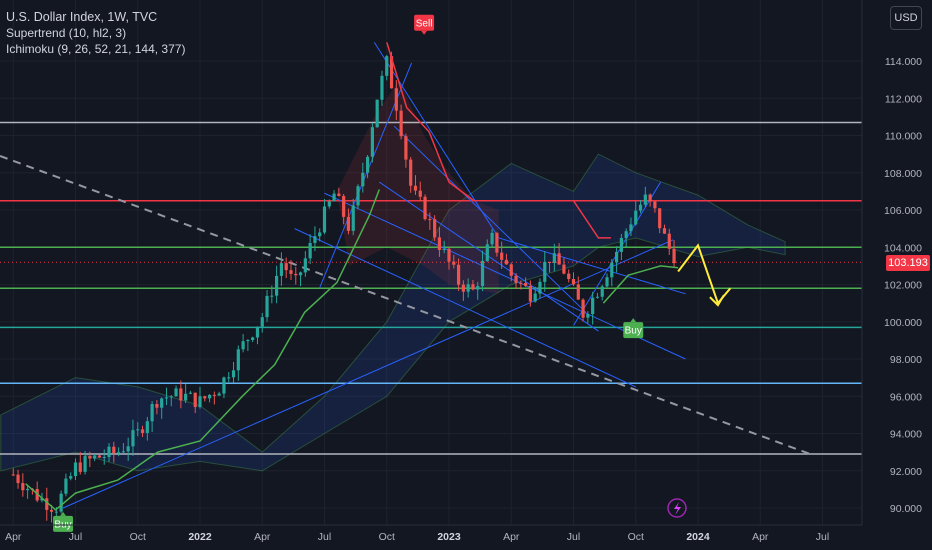 Image resolution: width=932 pixels, height=550 pixels. Describe the element at coordinates (677, 508) in the screenshot. I see `lightning-icon` at that location.